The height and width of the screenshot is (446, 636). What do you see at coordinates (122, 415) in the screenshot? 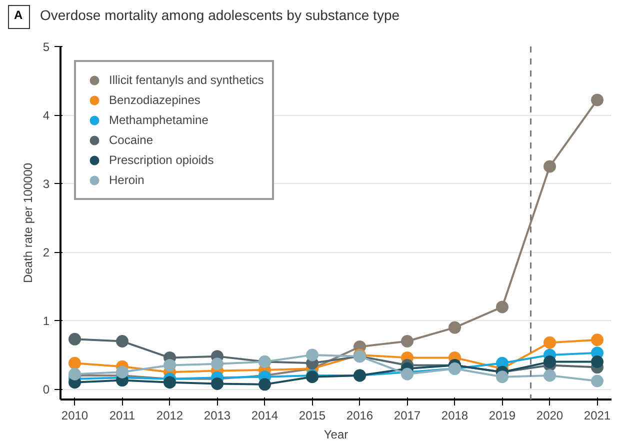
I see `x-tick-label: 2011` at bounding box center [122, 415].